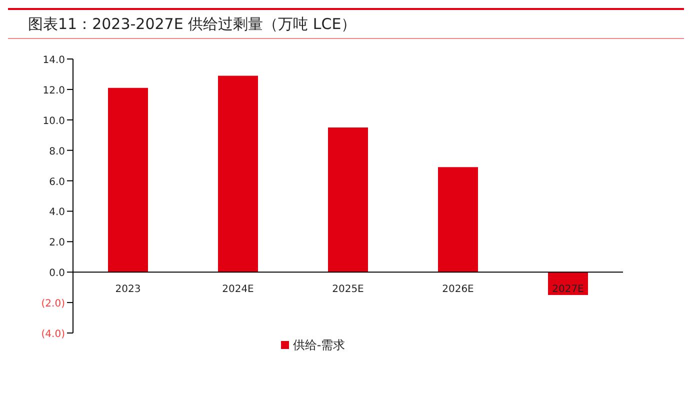  Describe the element at coordinates (348, 290) in the screenshot. I see `x-tick-label: 2025E` at that location.